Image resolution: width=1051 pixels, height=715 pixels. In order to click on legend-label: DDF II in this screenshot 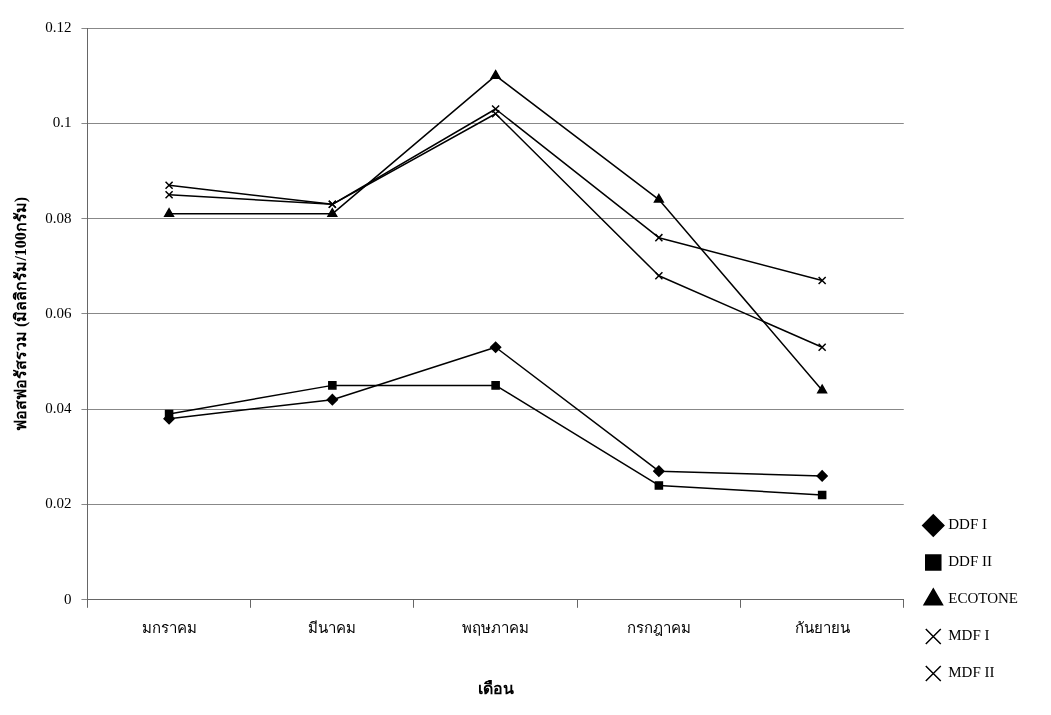, I will do `click(970, 561)`.